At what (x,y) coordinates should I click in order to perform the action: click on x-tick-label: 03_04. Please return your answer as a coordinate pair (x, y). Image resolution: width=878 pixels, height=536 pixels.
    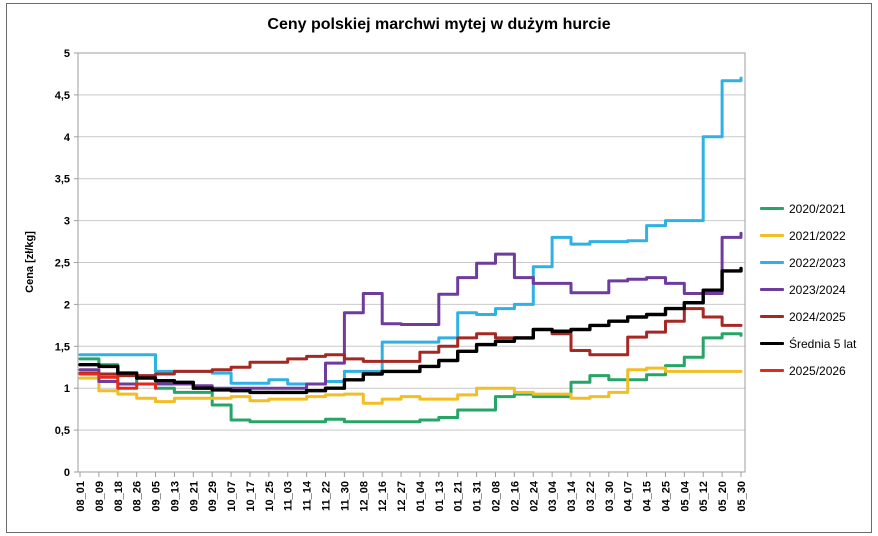
    Looking at the image, I should click on (553, 495).